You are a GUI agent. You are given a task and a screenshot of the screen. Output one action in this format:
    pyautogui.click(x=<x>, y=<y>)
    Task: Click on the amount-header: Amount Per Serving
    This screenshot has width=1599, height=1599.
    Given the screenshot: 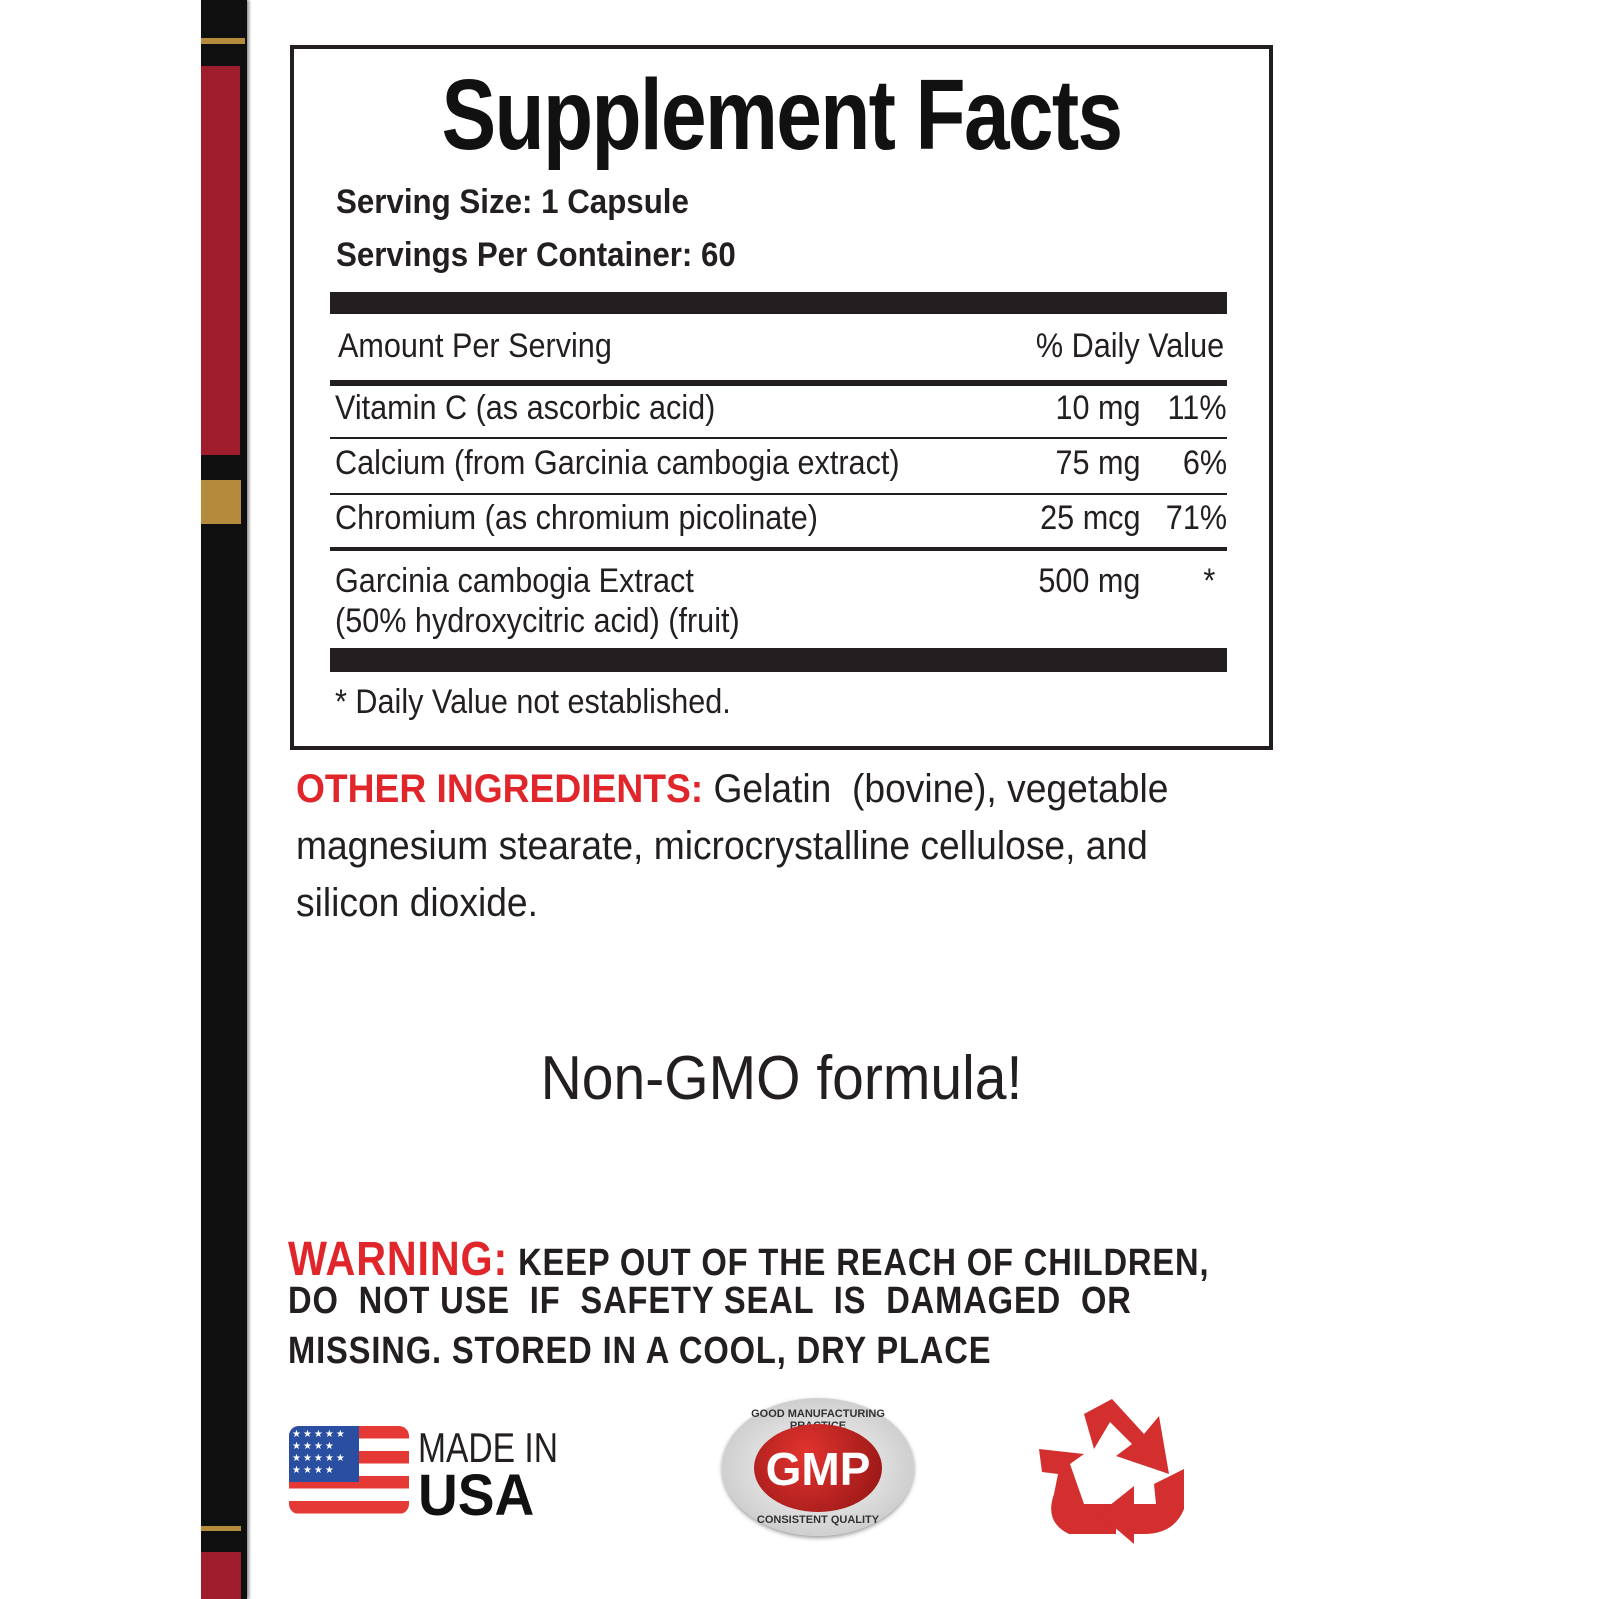 What is the action you would take?
    pyautogui.click(x=475, y=346)
    